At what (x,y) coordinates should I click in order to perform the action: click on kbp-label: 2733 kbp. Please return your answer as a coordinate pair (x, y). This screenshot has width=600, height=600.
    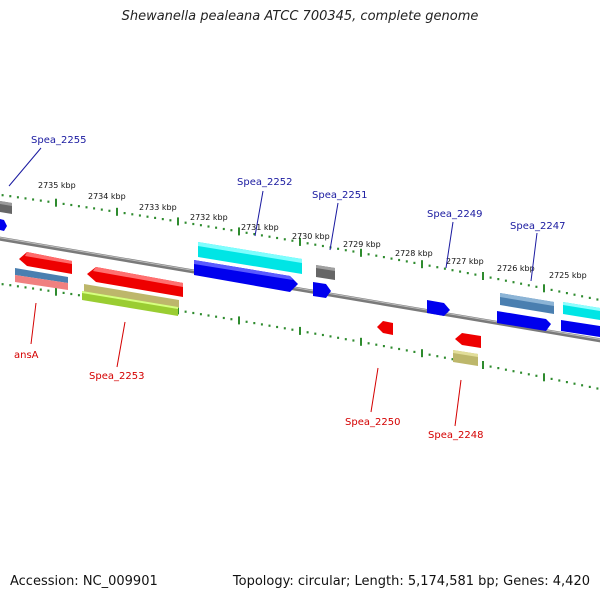
    Looking at the image, I should click on (158, 207).